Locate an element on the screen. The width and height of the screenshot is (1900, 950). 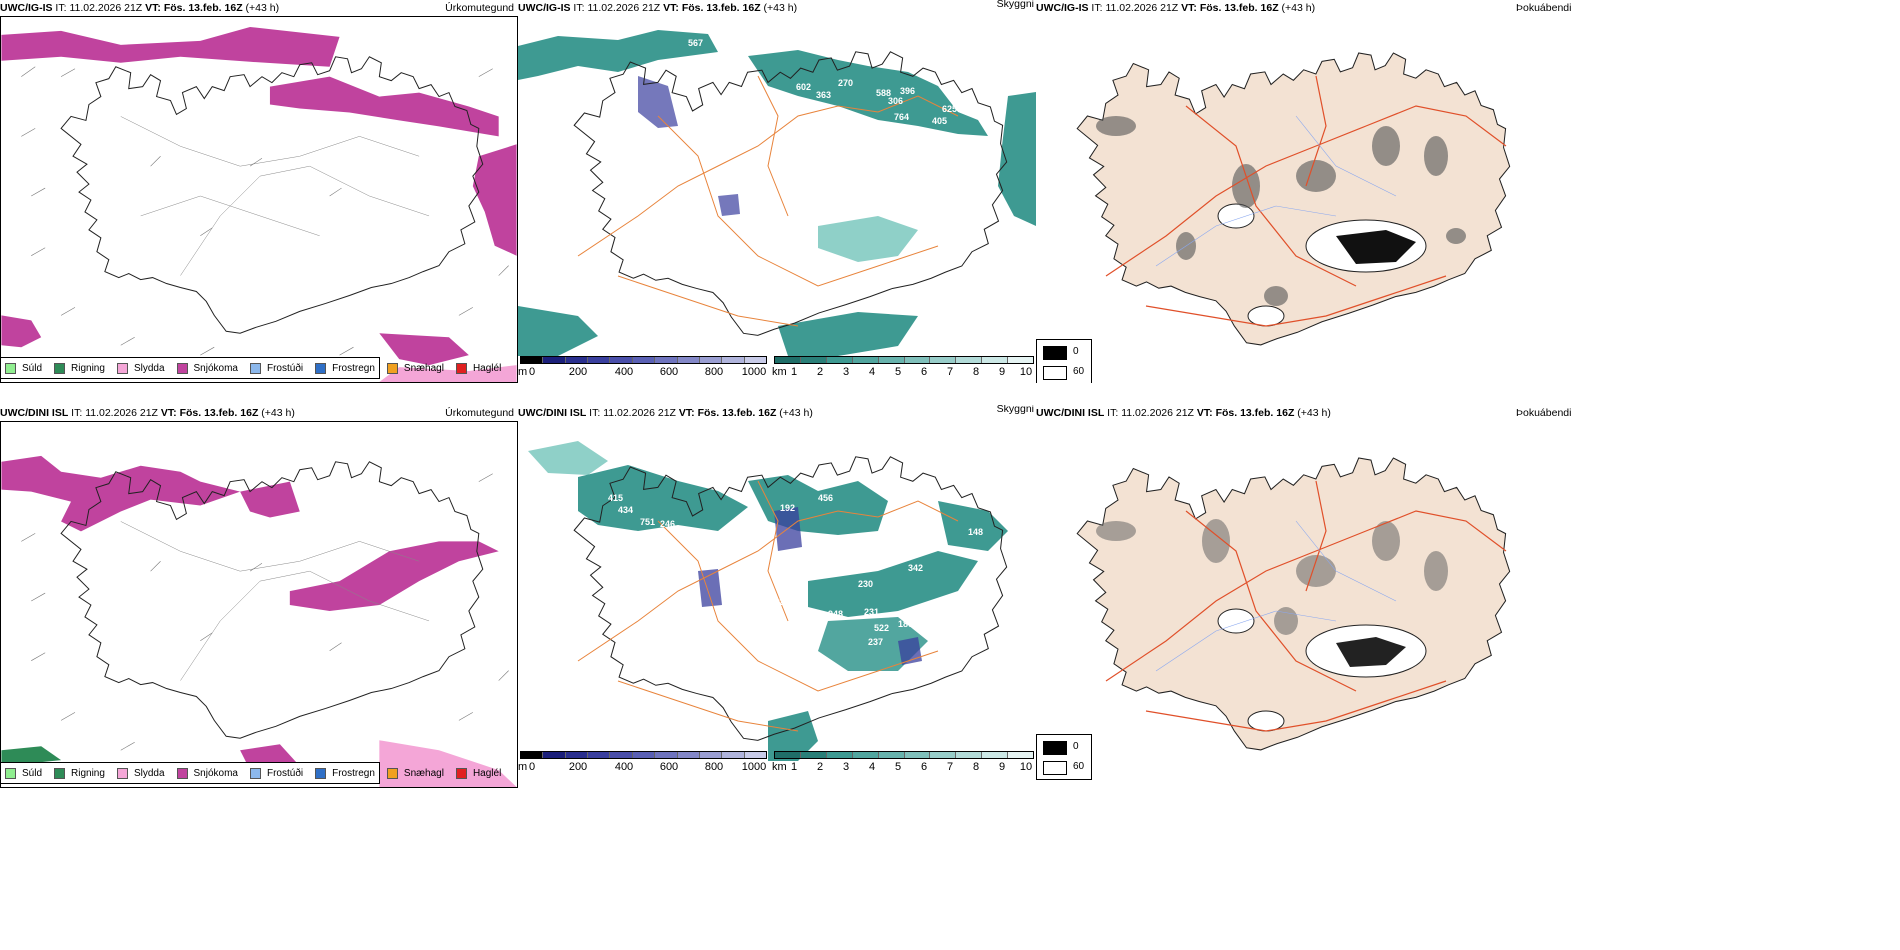
height-label: 948 is located at coordinates (835, 614).